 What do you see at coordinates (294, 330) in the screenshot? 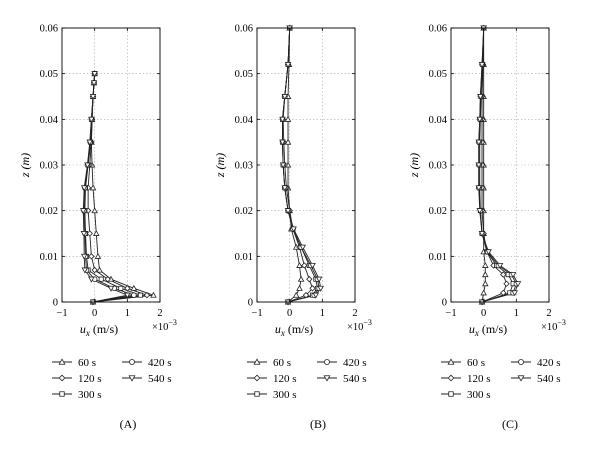
I see `x-axis-label: ux (m/s)` at bounding box center [294, 330].